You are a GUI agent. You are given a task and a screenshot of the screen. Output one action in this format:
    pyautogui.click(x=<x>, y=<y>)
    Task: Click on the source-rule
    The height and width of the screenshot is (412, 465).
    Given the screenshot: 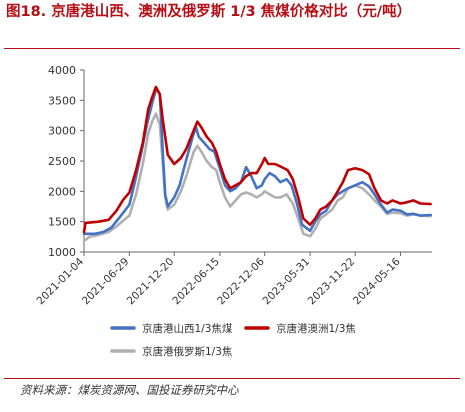 What is the action you would take?
    pyautogui.click(x=232, y=378)
    